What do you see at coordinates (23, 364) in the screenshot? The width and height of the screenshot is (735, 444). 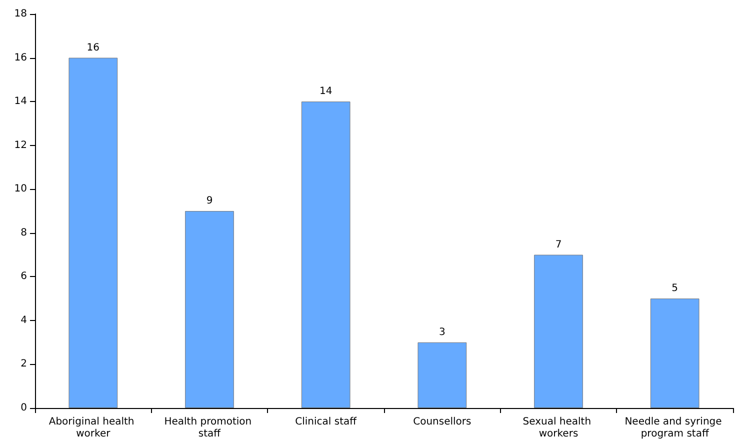 I see `y-tick-label: 2` at bounding box center [23, 364].